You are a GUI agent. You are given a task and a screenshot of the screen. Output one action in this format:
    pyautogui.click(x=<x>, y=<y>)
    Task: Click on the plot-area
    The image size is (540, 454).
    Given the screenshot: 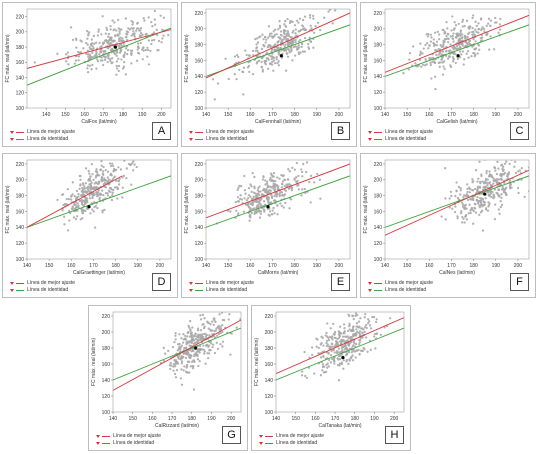 What is the action you would take?
    pyautogui.click(x=99, y=196)
    